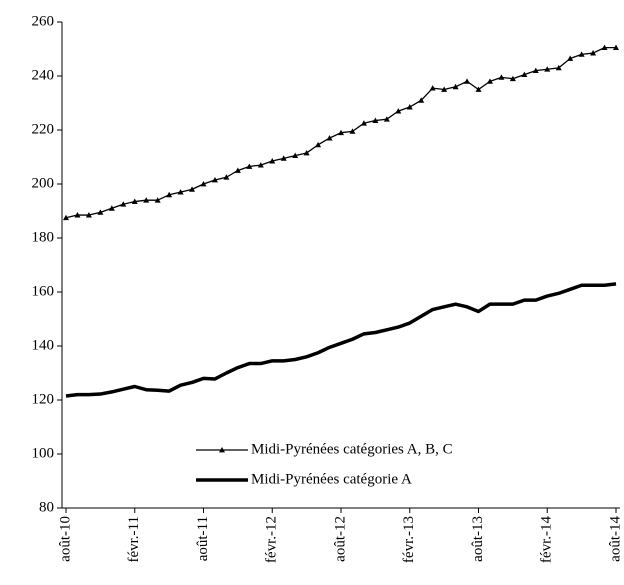 This screenshot has width=624, height=585. What do you see at coordinates (43, 237) in the screenshot?
I see `y-tick-label: 180` at bounding box center [43, 237].